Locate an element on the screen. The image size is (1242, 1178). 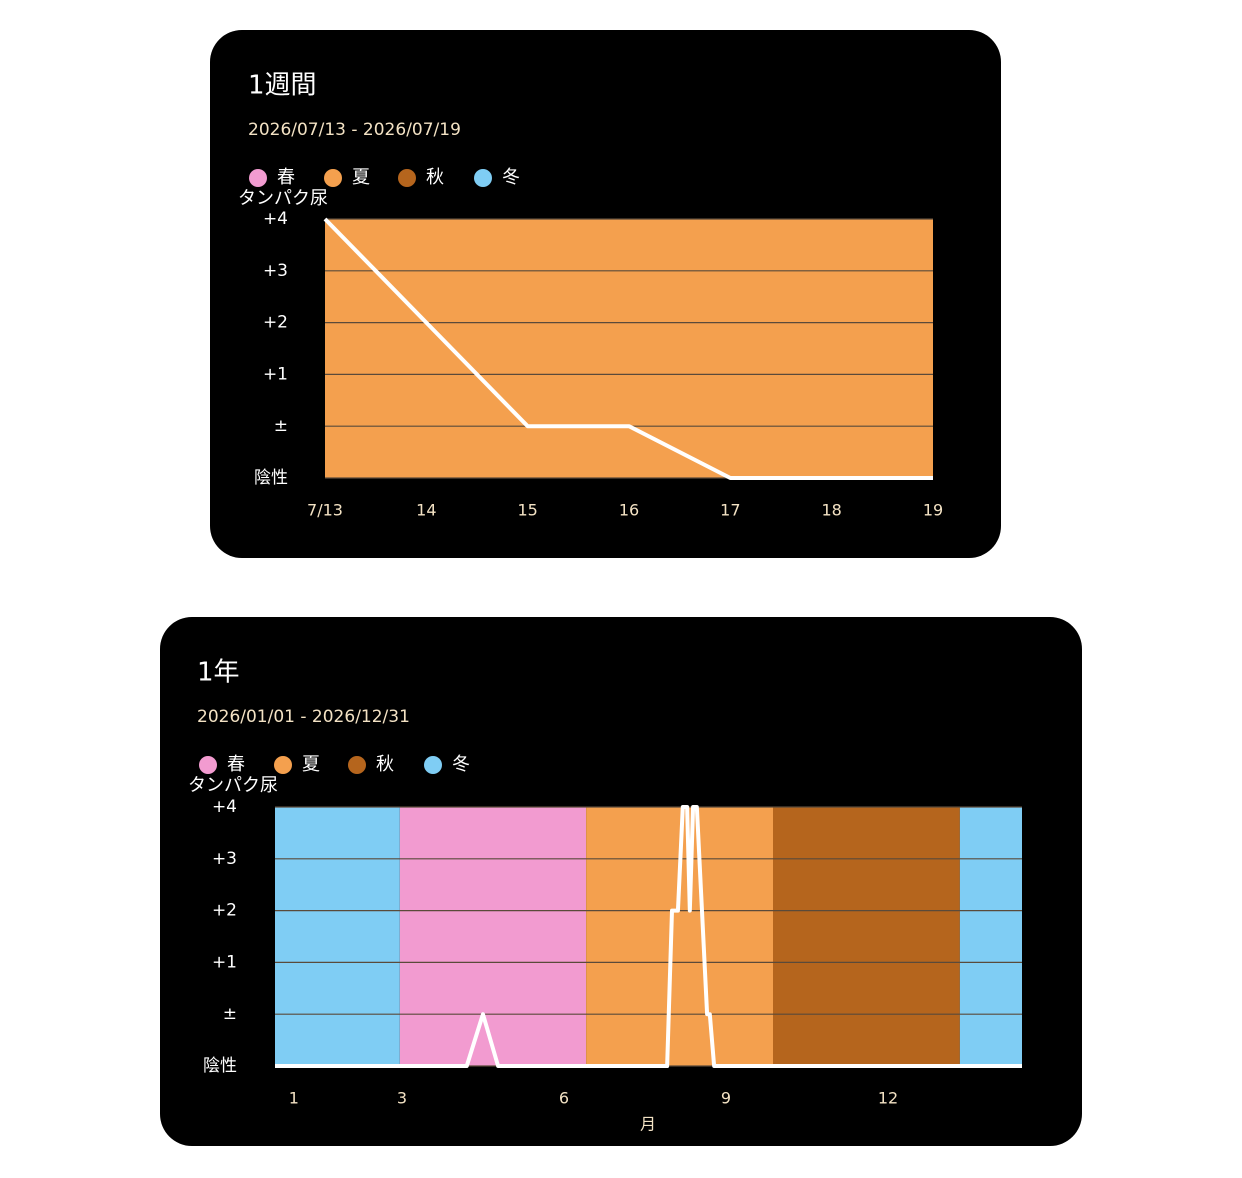
x-tick-label: 19 is located at coordinates (933, 510).